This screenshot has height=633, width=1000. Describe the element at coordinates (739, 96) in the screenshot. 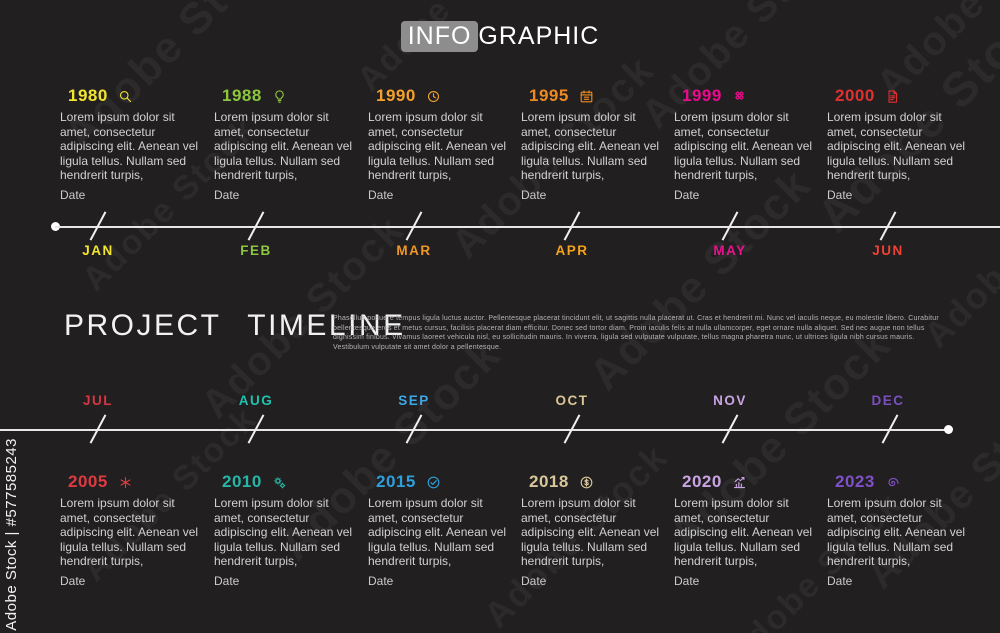

I see `pattern-icon` at that location.